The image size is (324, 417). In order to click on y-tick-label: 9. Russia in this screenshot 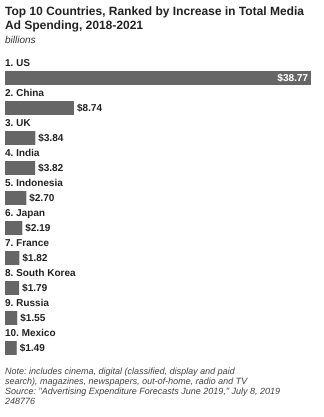, I will do `click(27, 303)`.